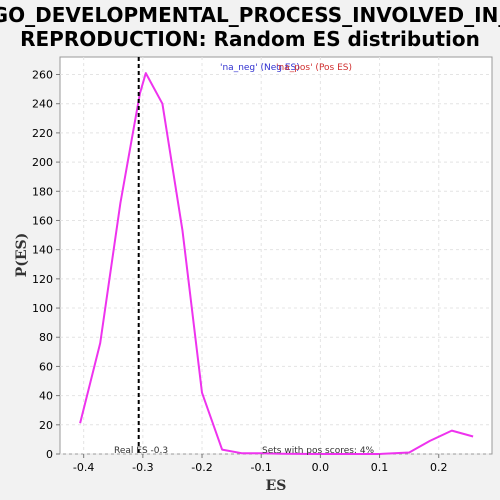 Image resolution: width=500 pixels, height=500 pixels. What do you see at coordinates (42, 220) in the screenshot?
I see `y-tick-label: 160` at bounding box center [42, 220].